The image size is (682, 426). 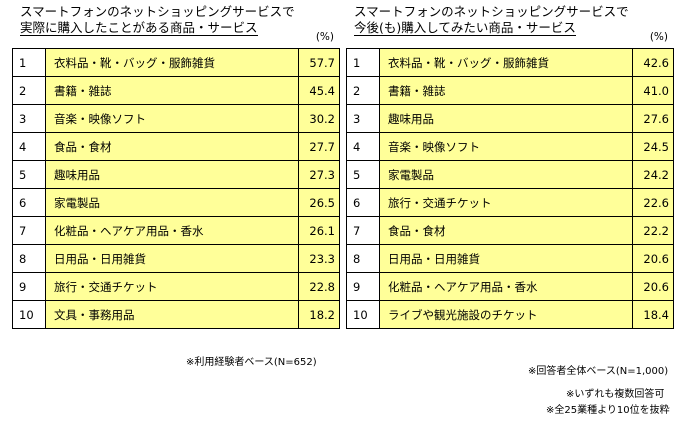 I want to click on value-cell: 57.7, so click(x=319, y=62).